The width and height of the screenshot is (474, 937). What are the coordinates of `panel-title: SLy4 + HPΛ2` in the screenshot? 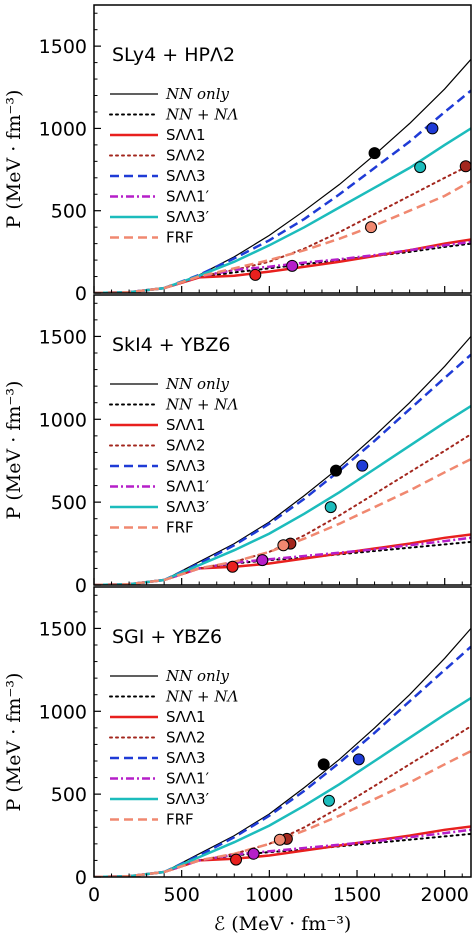 It's located at (173, 55).